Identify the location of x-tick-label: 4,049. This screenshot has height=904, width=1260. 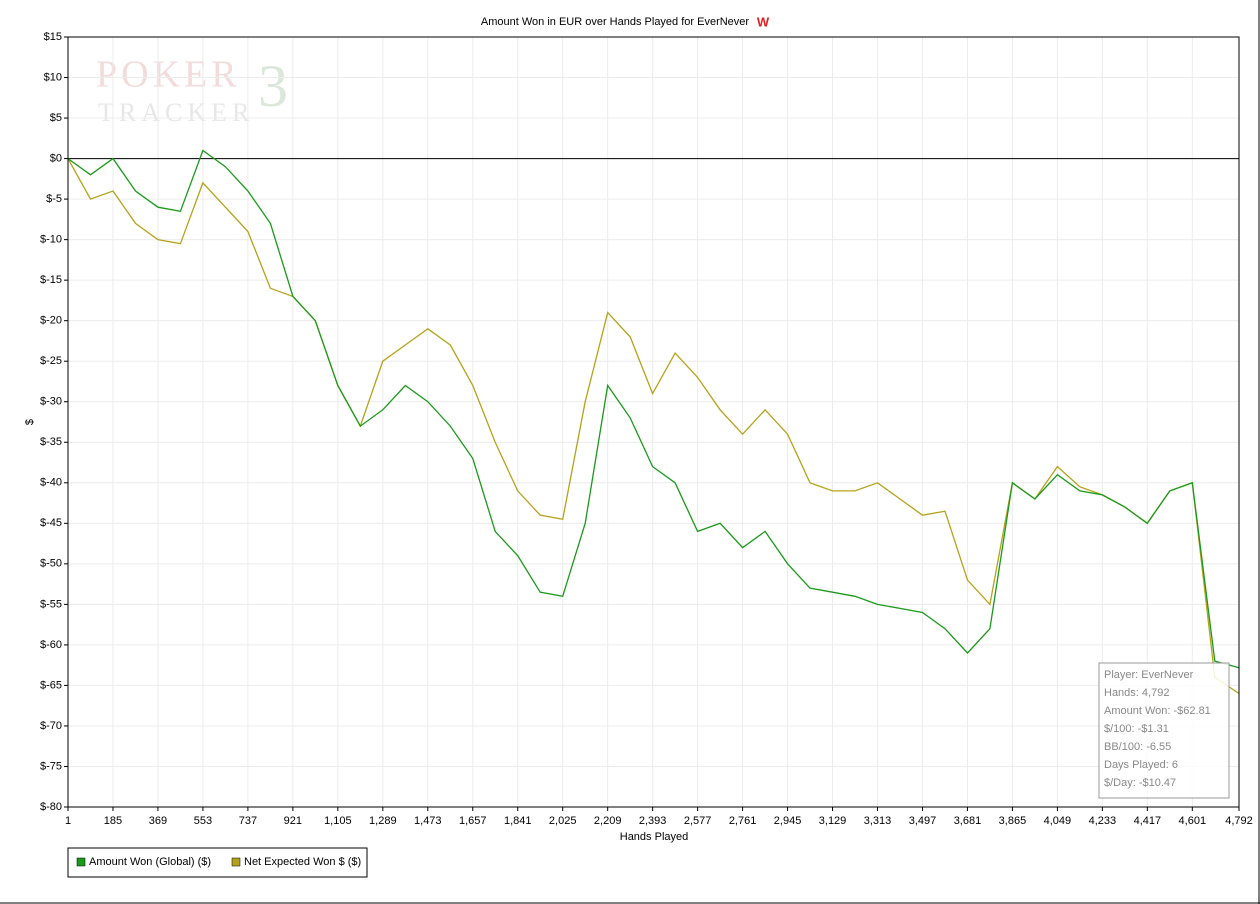
(1058, 821).